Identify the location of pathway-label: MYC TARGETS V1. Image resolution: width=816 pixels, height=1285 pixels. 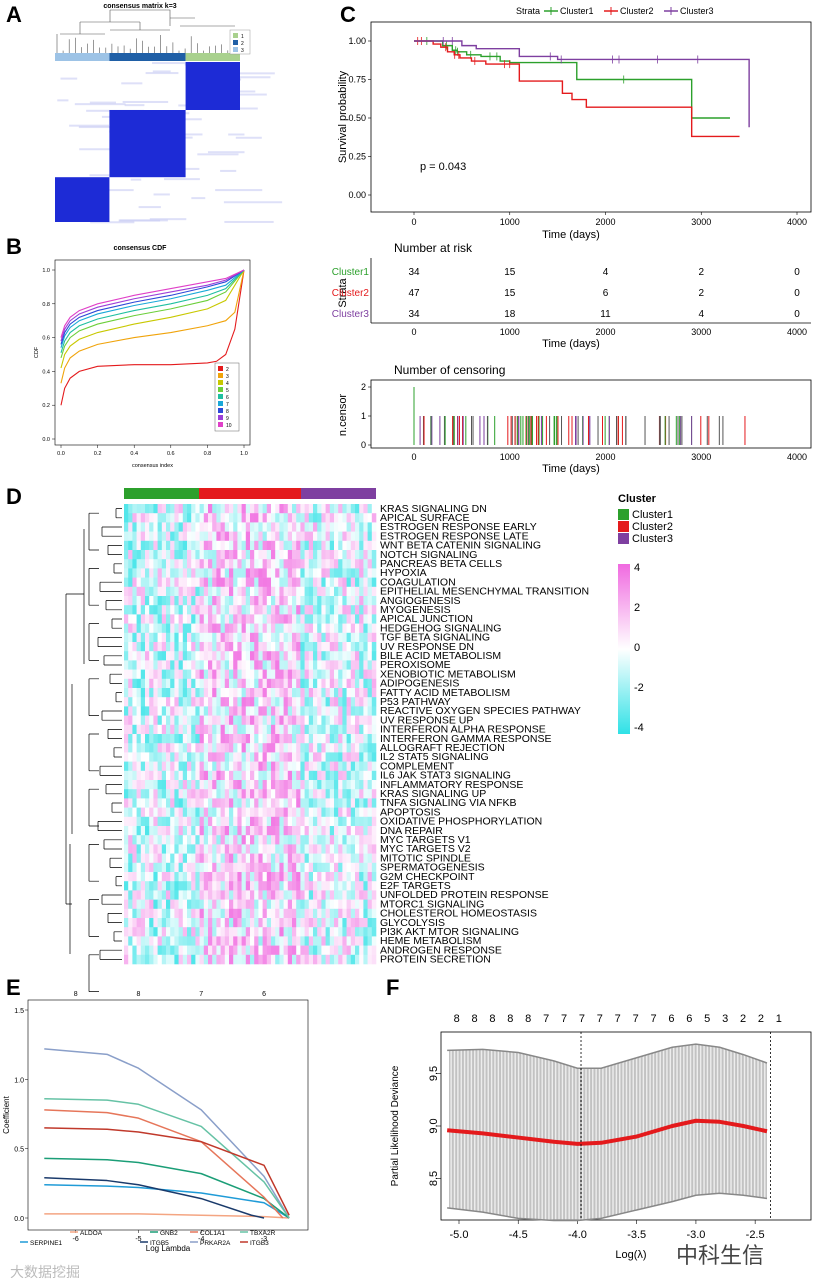
(425, 840).